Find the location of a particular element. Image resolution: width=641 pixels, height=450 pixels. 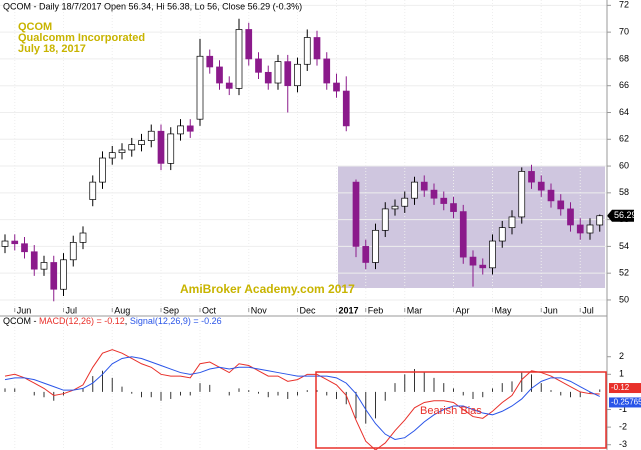

y-tick-label: -3 is located at coordinates (623, 444).